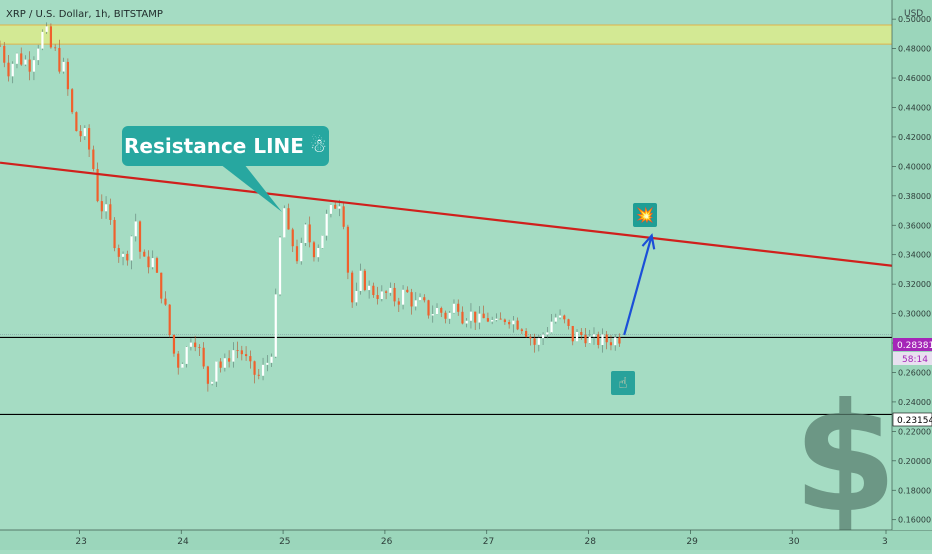 The image size is (932, 554). Describe the element at coordinates (914, 14) in the screenshot. I see `currency-unit: USD` at that location.